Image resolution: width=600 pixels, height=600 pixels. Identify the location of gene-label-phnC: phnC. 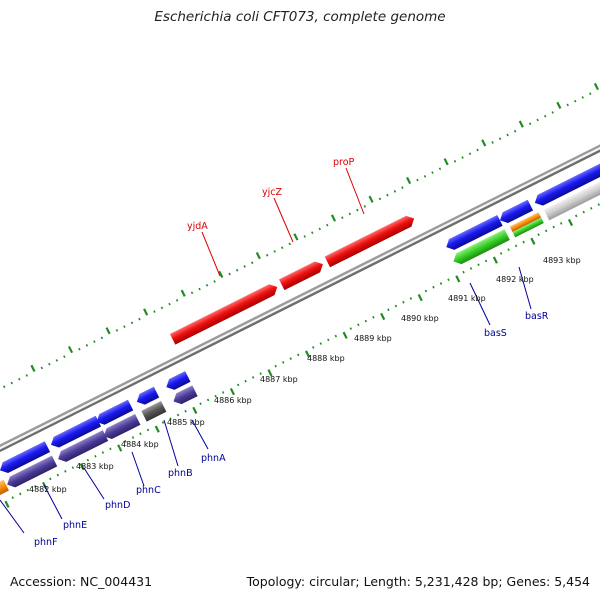
(148, 490).